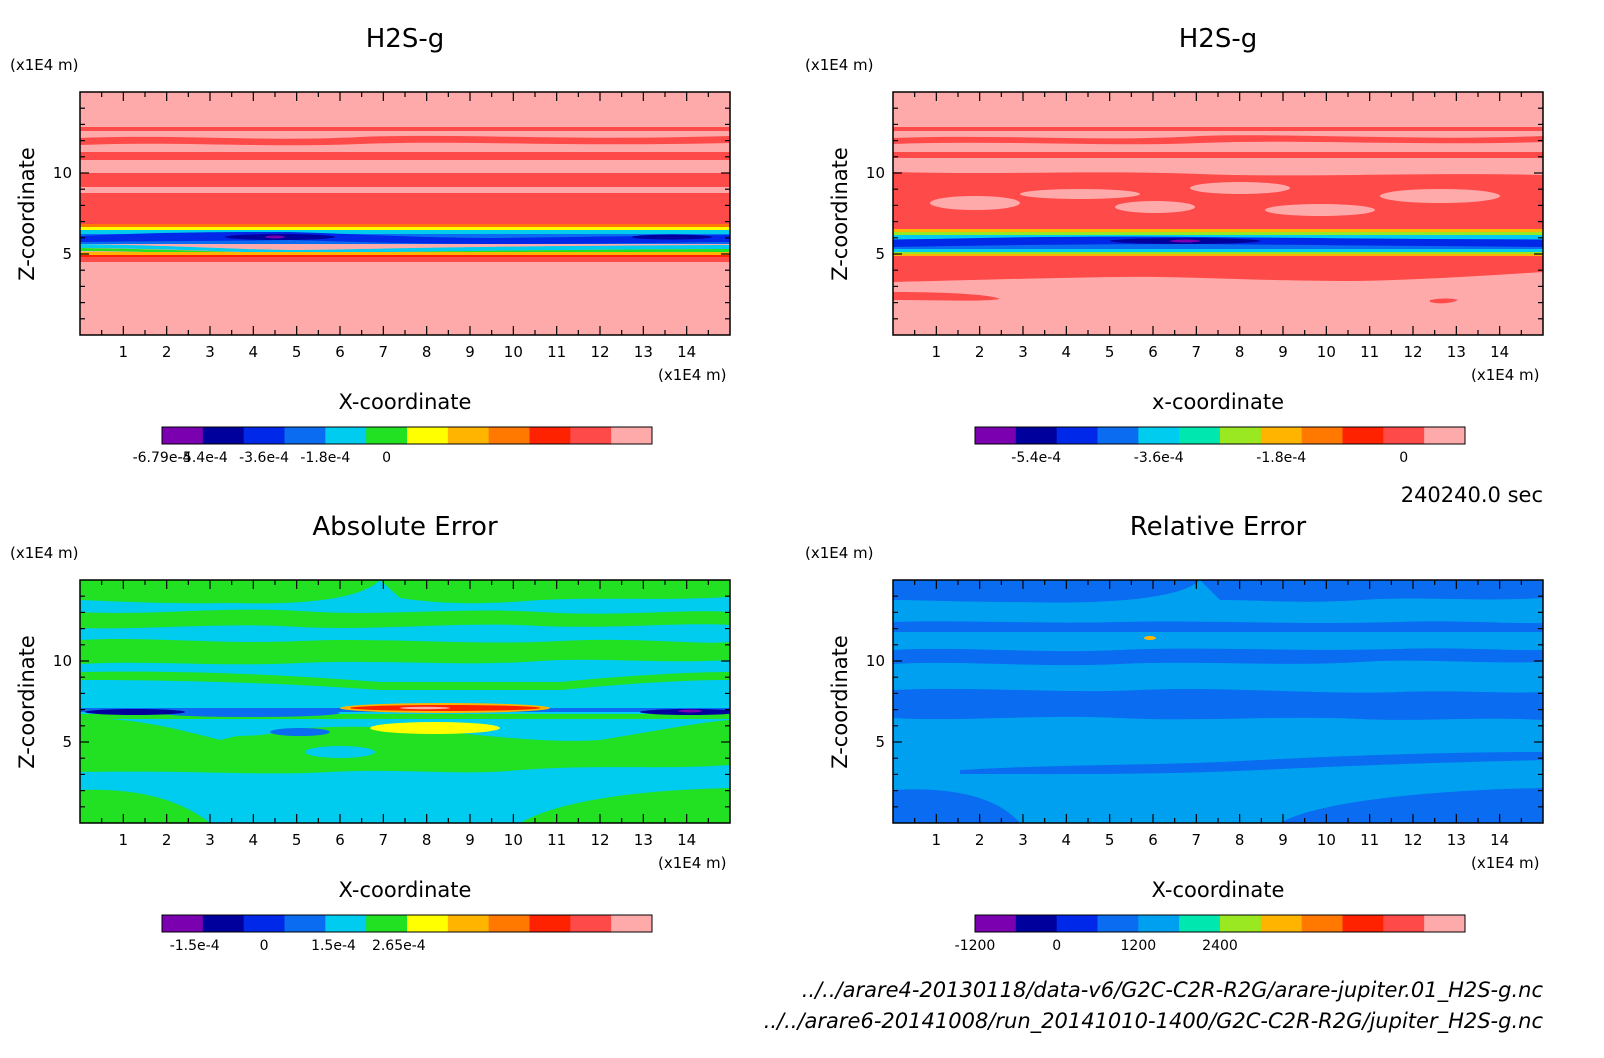 Image resolution: width=1604 pixels, height=1058 pixels. I want to click on panel-title: H2S-g, so click(405, 39).